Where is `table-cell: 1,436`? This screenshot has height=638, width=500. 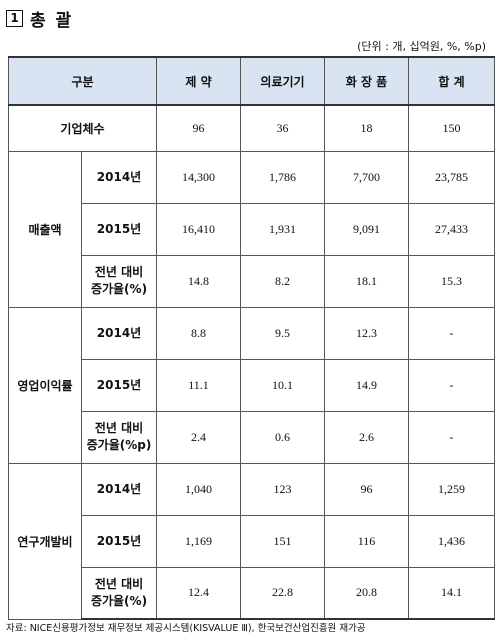
table-cell: 1,436 is located at coordinates (451, 541).